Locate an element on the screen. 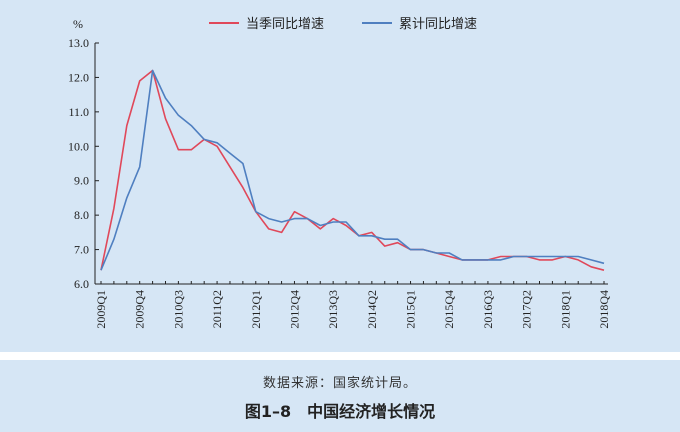  y-tick-label: 13.0 is located at coordinates (78, 43).